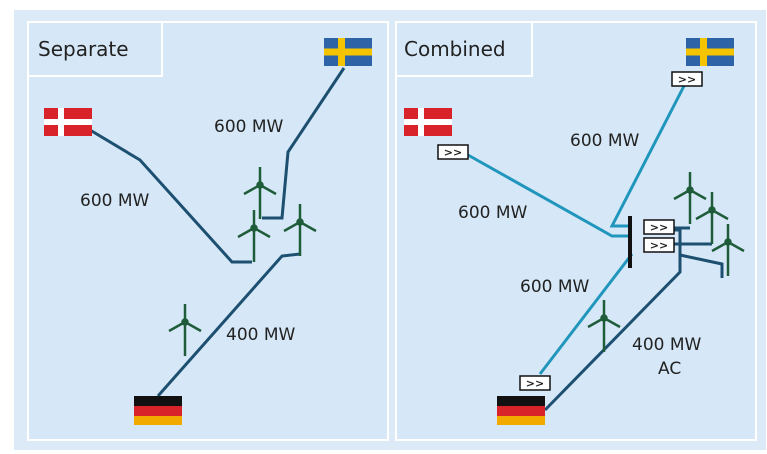 The height and width of the screenshot is (454, 767). Describe the element at coordinates (455, 49) in the screenshot. I see `panel-title: Combined` at that location.